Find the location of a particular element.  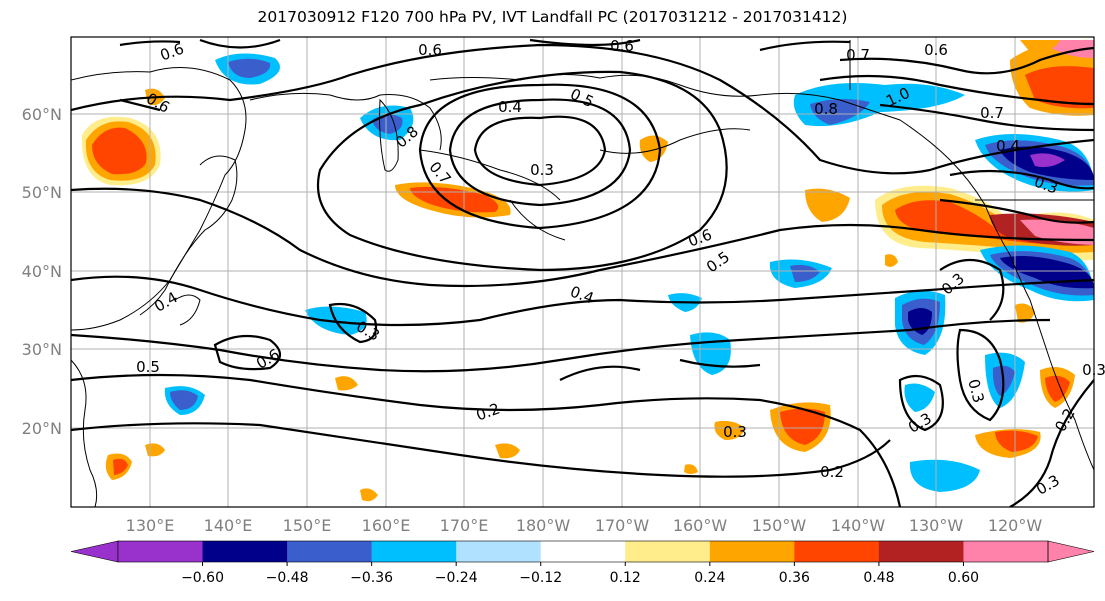

colorbar-tick-label: −0.48 is located at coordinates (287, 578).